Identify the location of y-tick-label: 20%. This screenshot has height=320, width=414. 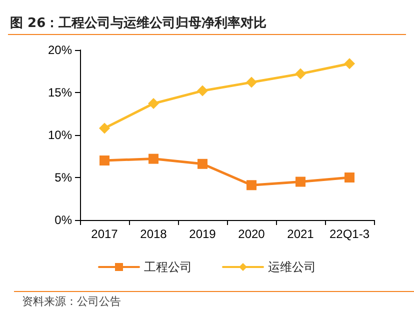
(60, 50).